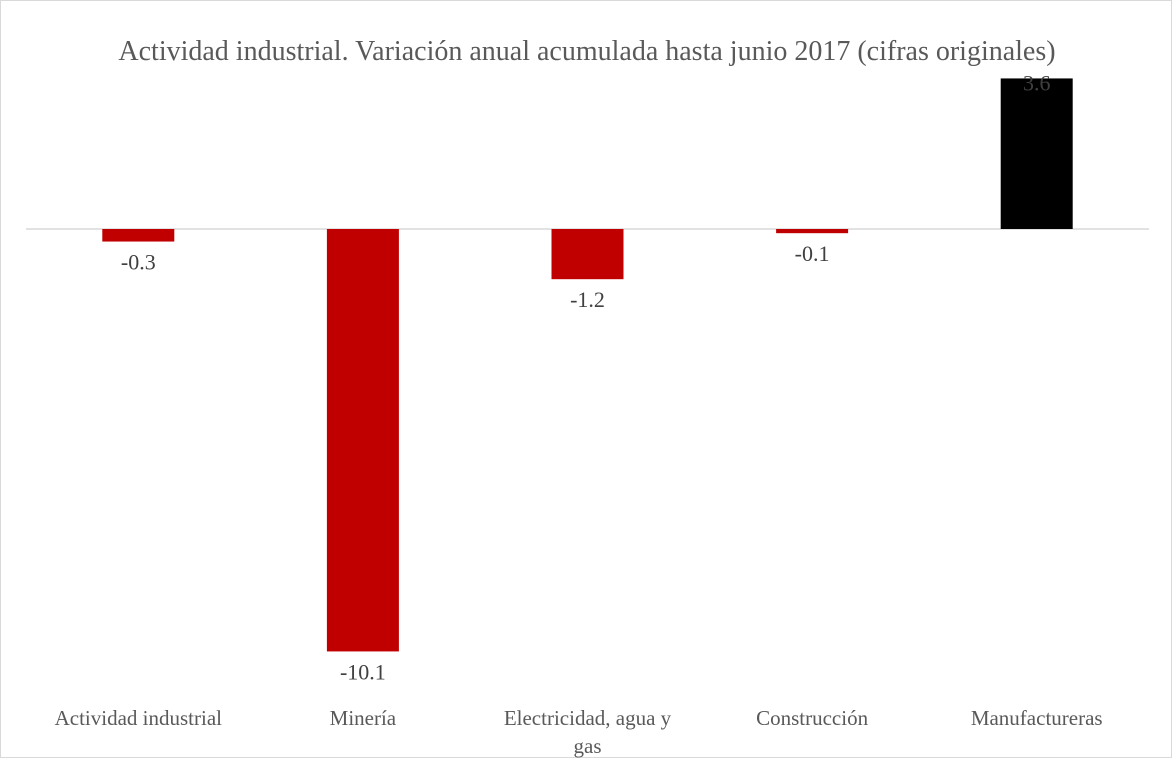 The image size is (1172, 759). What do you see at coordinates (363, 671) in the screenshot?
I see `data-label: -10.1` at bounding box center [363, 671].